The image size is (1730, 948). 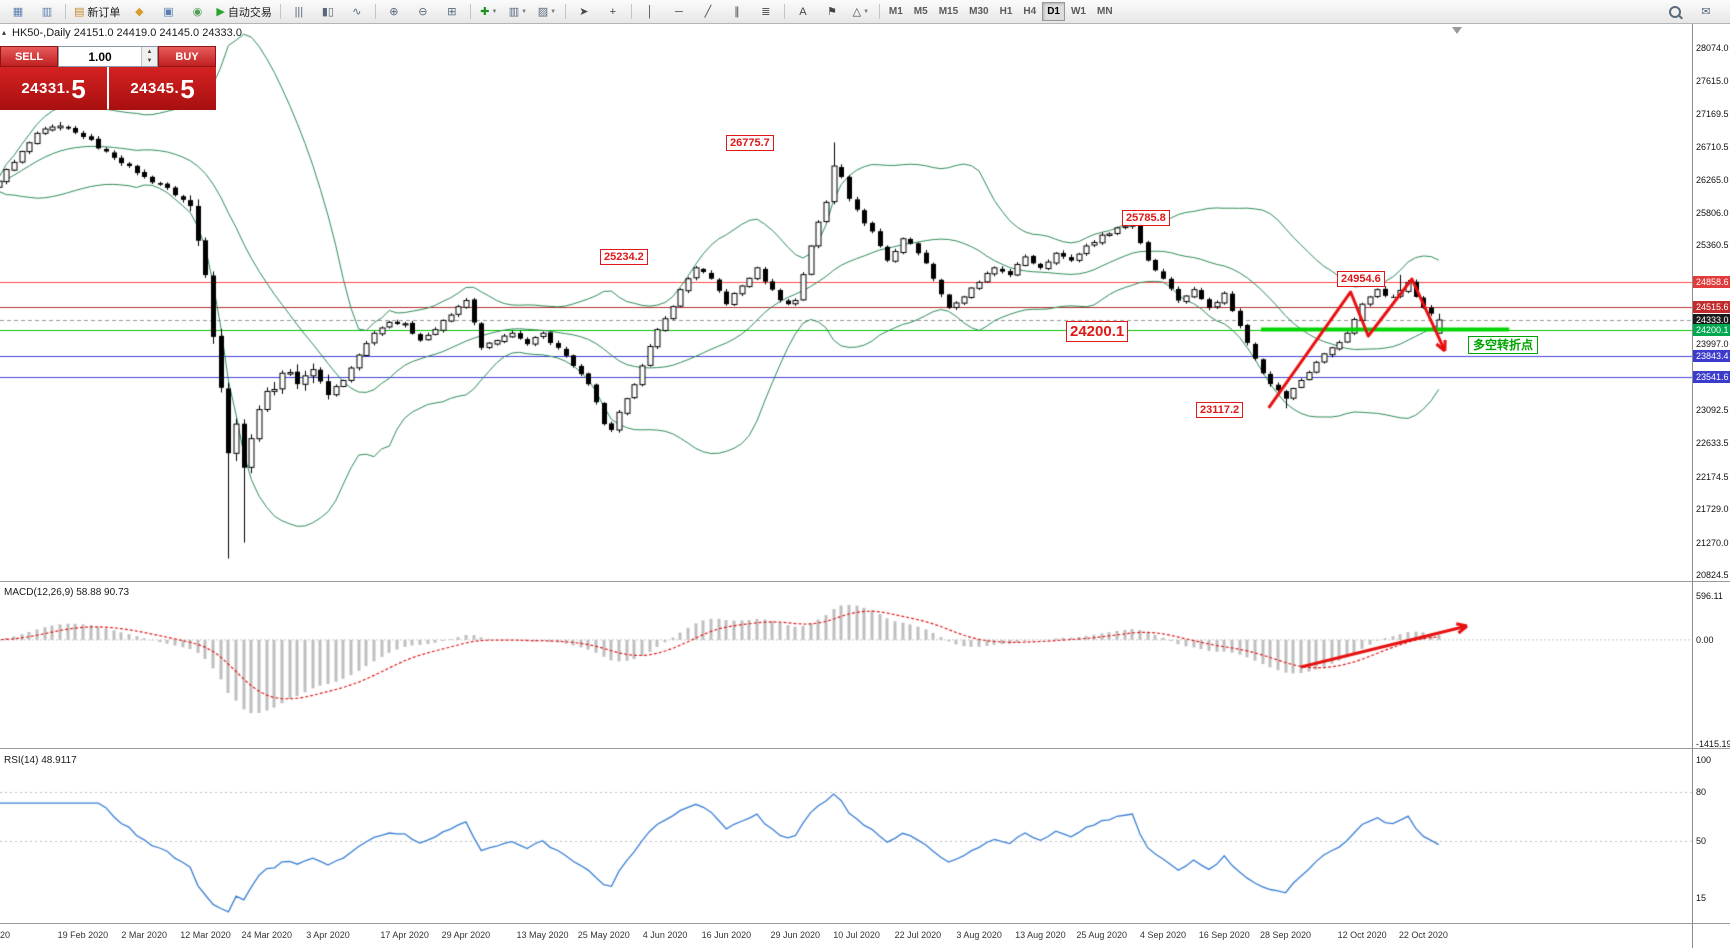 What do you see at coordinates (1701, 841) in the screenshot?
I see `rsi-axis-label: 50` at bounding box center [1701, 841].